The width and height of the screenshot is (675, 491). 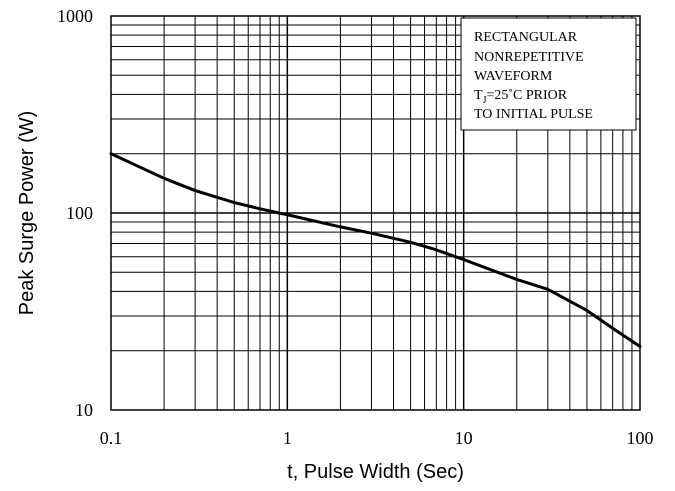 I want to click on annotation-tj-subscript: J, so click(x=485, y=100).